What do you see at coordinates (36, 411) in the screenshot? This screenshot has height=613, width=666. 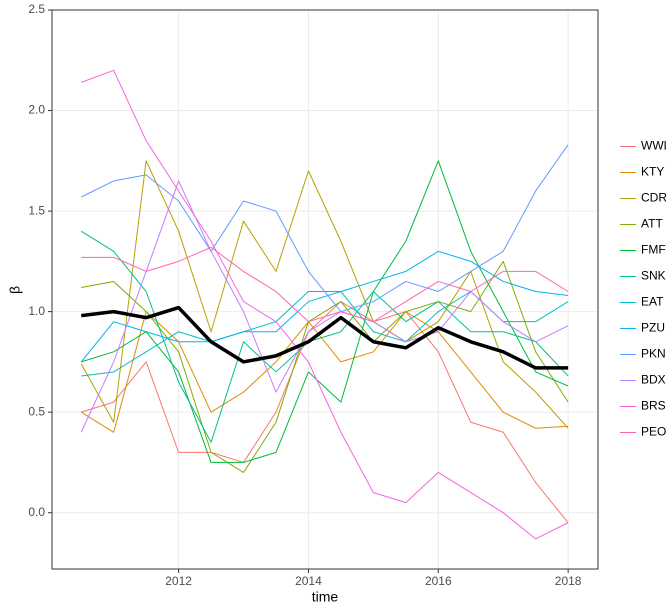 I see `y-tick-label: 0.5` at bounding box center [36, 411].